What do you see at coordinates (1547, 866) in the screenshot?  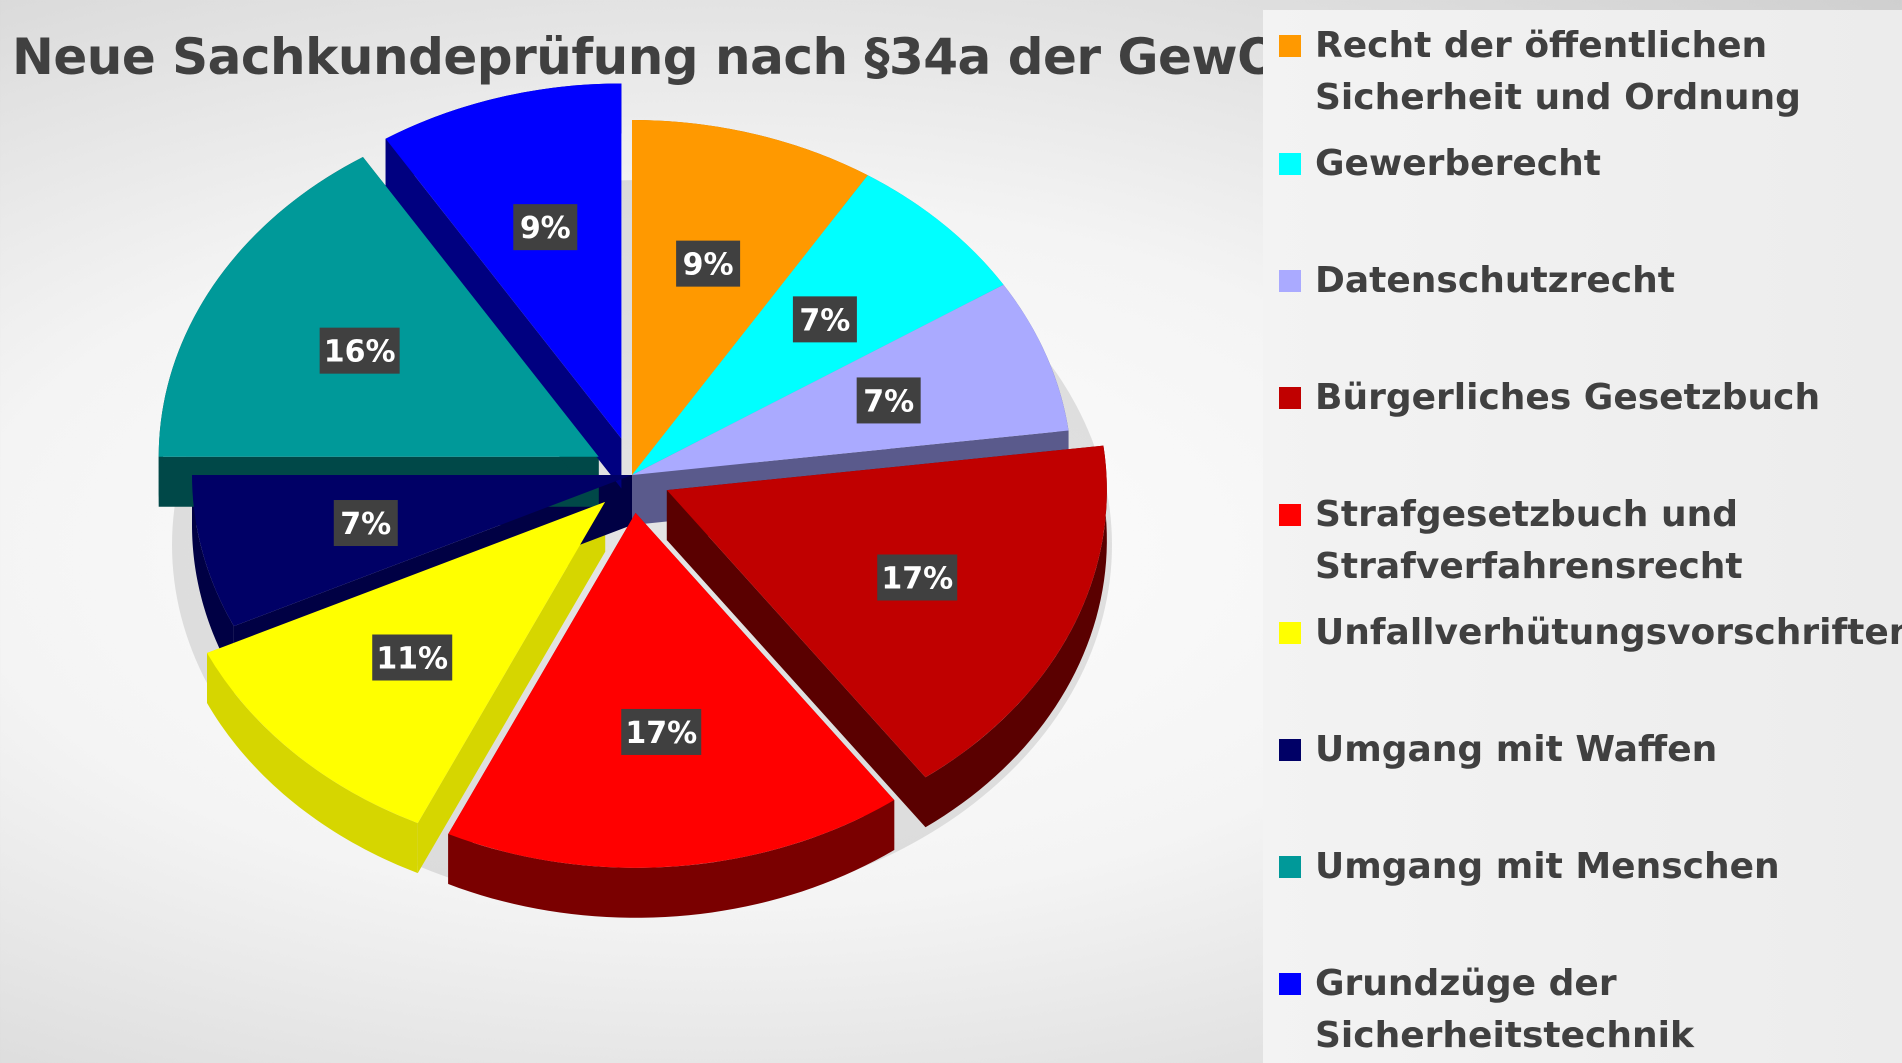 I see `legend-label: Umgang mit Menschen` at bounding box center [1547, 866].